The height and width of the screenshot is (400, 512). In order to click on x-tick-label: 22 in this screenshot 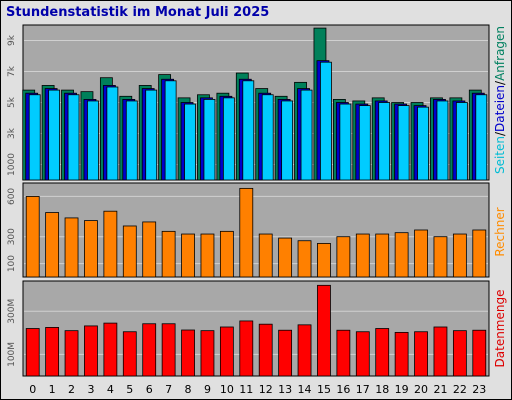, I will do `click(460, 389)`.